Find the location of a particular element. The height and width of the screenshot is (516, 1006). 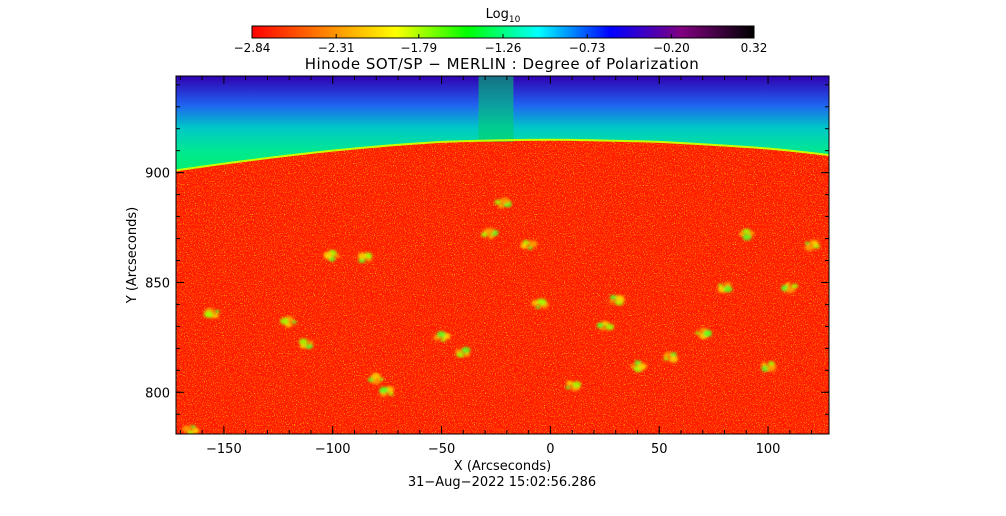

colorbar-label: Log10 is located at coordinates (503, 16).